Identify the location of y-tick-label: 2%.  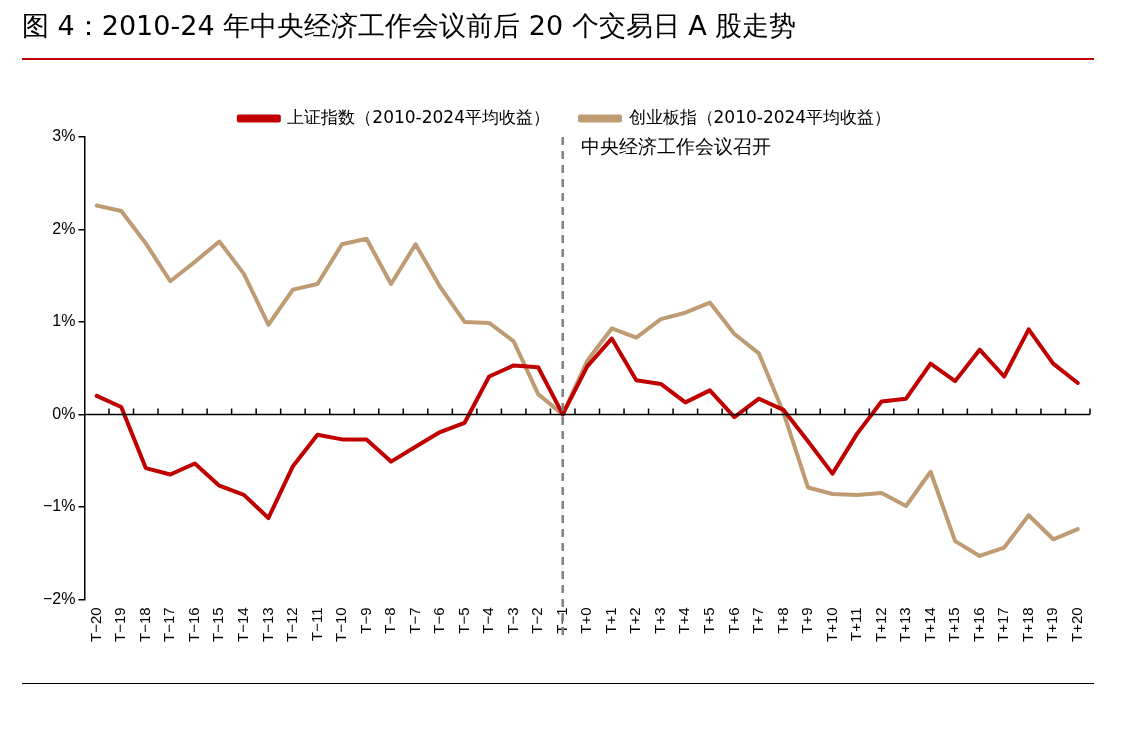
(64, 228).